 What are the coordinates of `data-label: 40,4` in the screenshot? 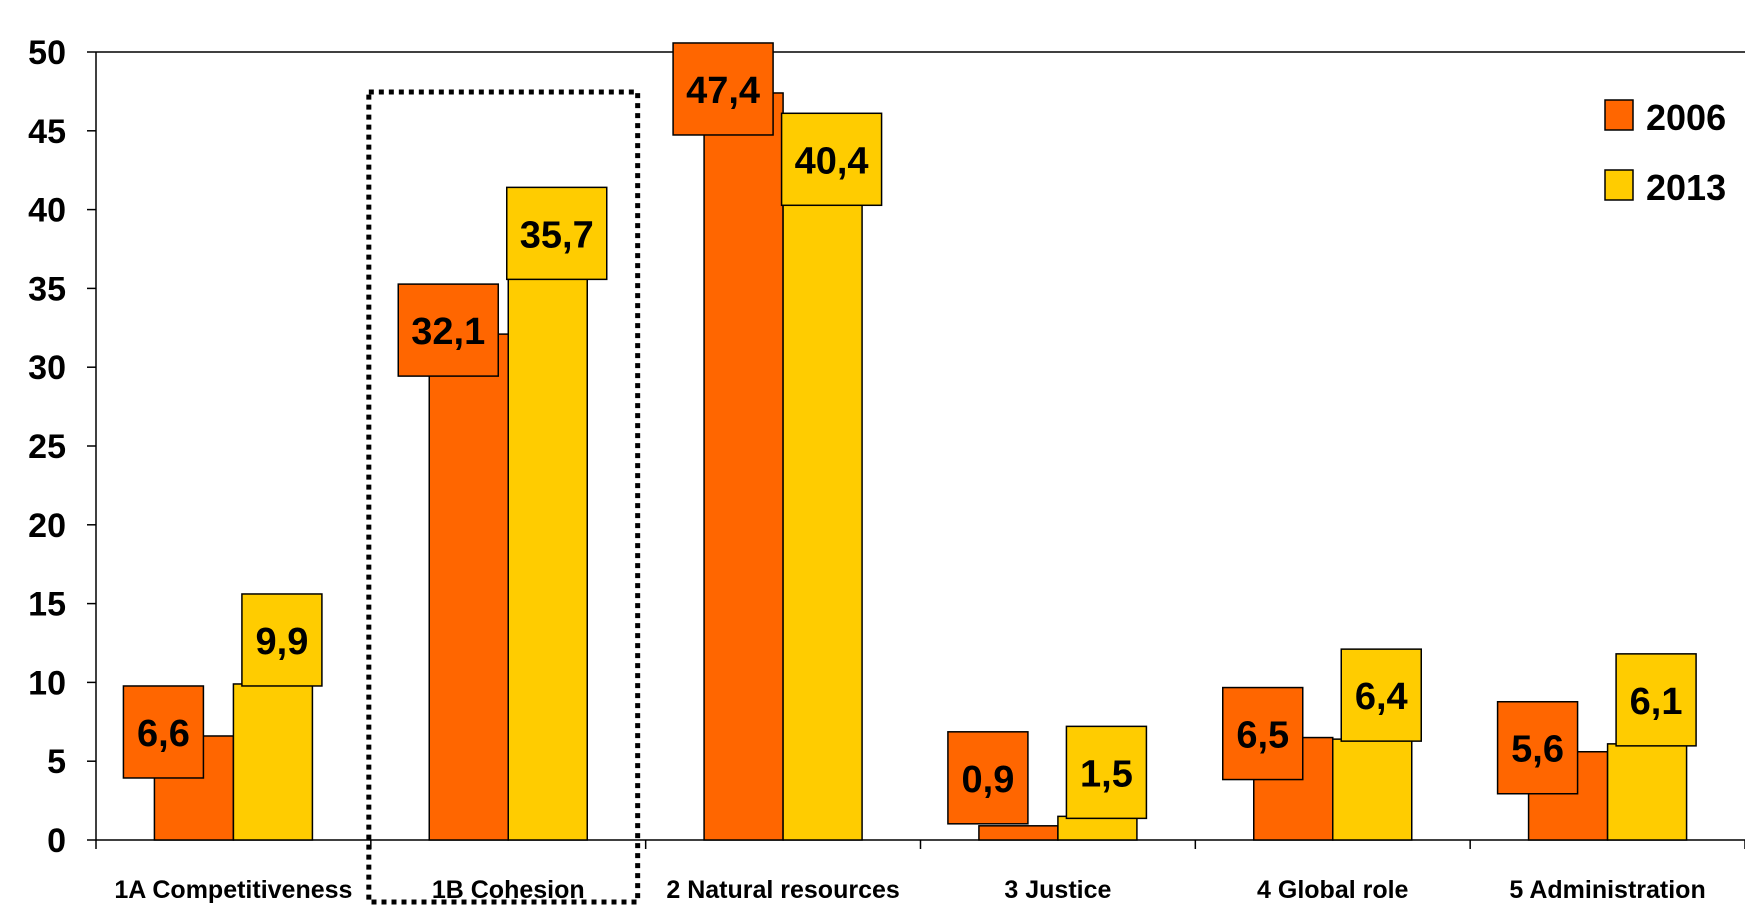 It's located at (832, 161).